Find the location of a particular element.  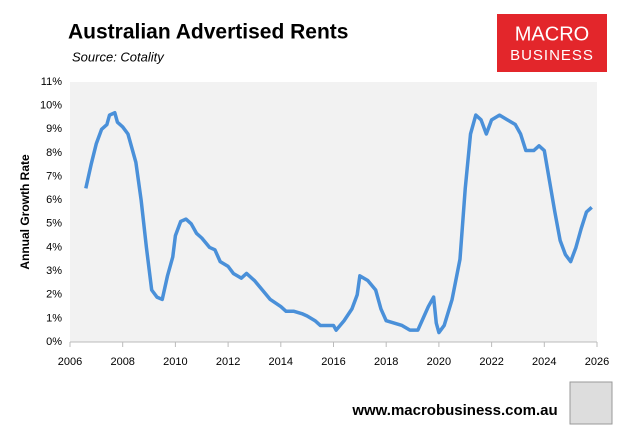

y-axis-title: Annual Growth Rate is located at coordinates (25, 212).